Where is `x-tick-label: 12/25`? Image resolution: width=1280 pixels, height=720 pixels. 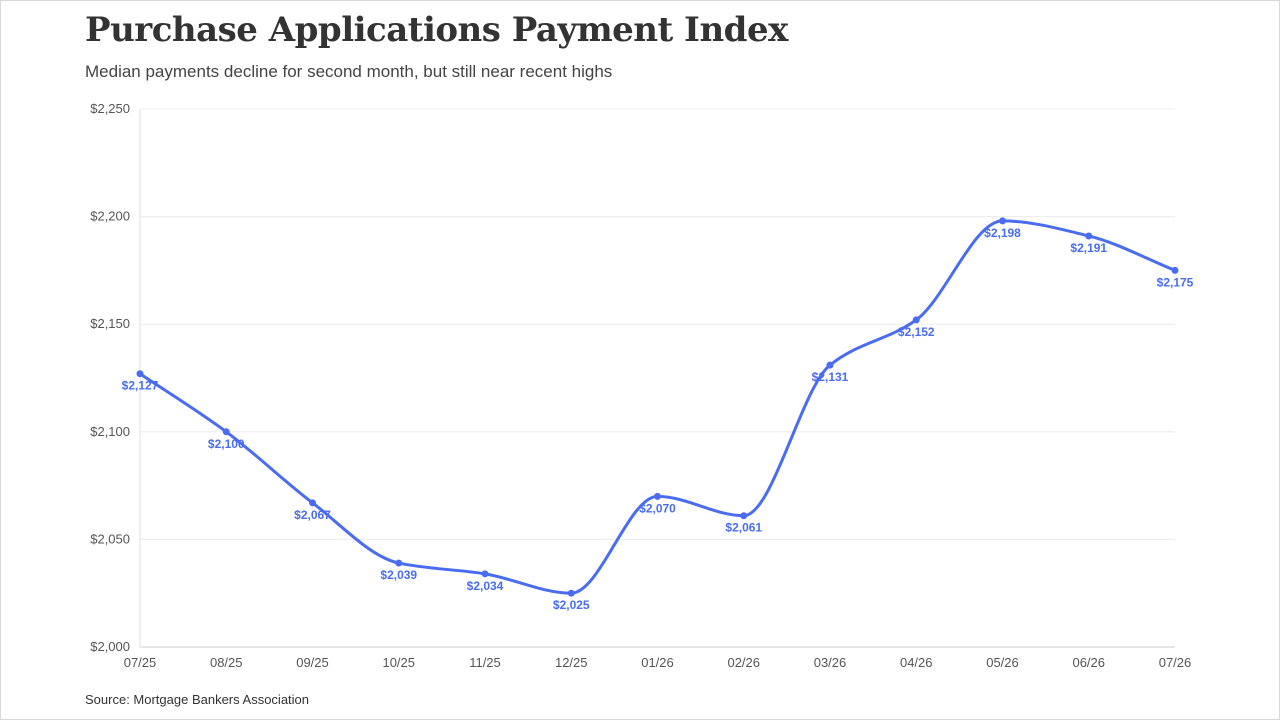
x-tick-label: 12/25 is located at coordinates (571, 662).